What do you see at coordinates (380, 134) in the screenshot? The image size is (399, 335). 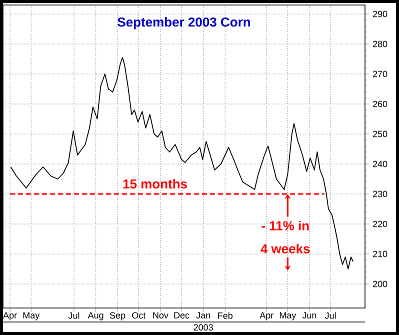 I see `y-tick-label: 250` at bounding box center [380, 134].